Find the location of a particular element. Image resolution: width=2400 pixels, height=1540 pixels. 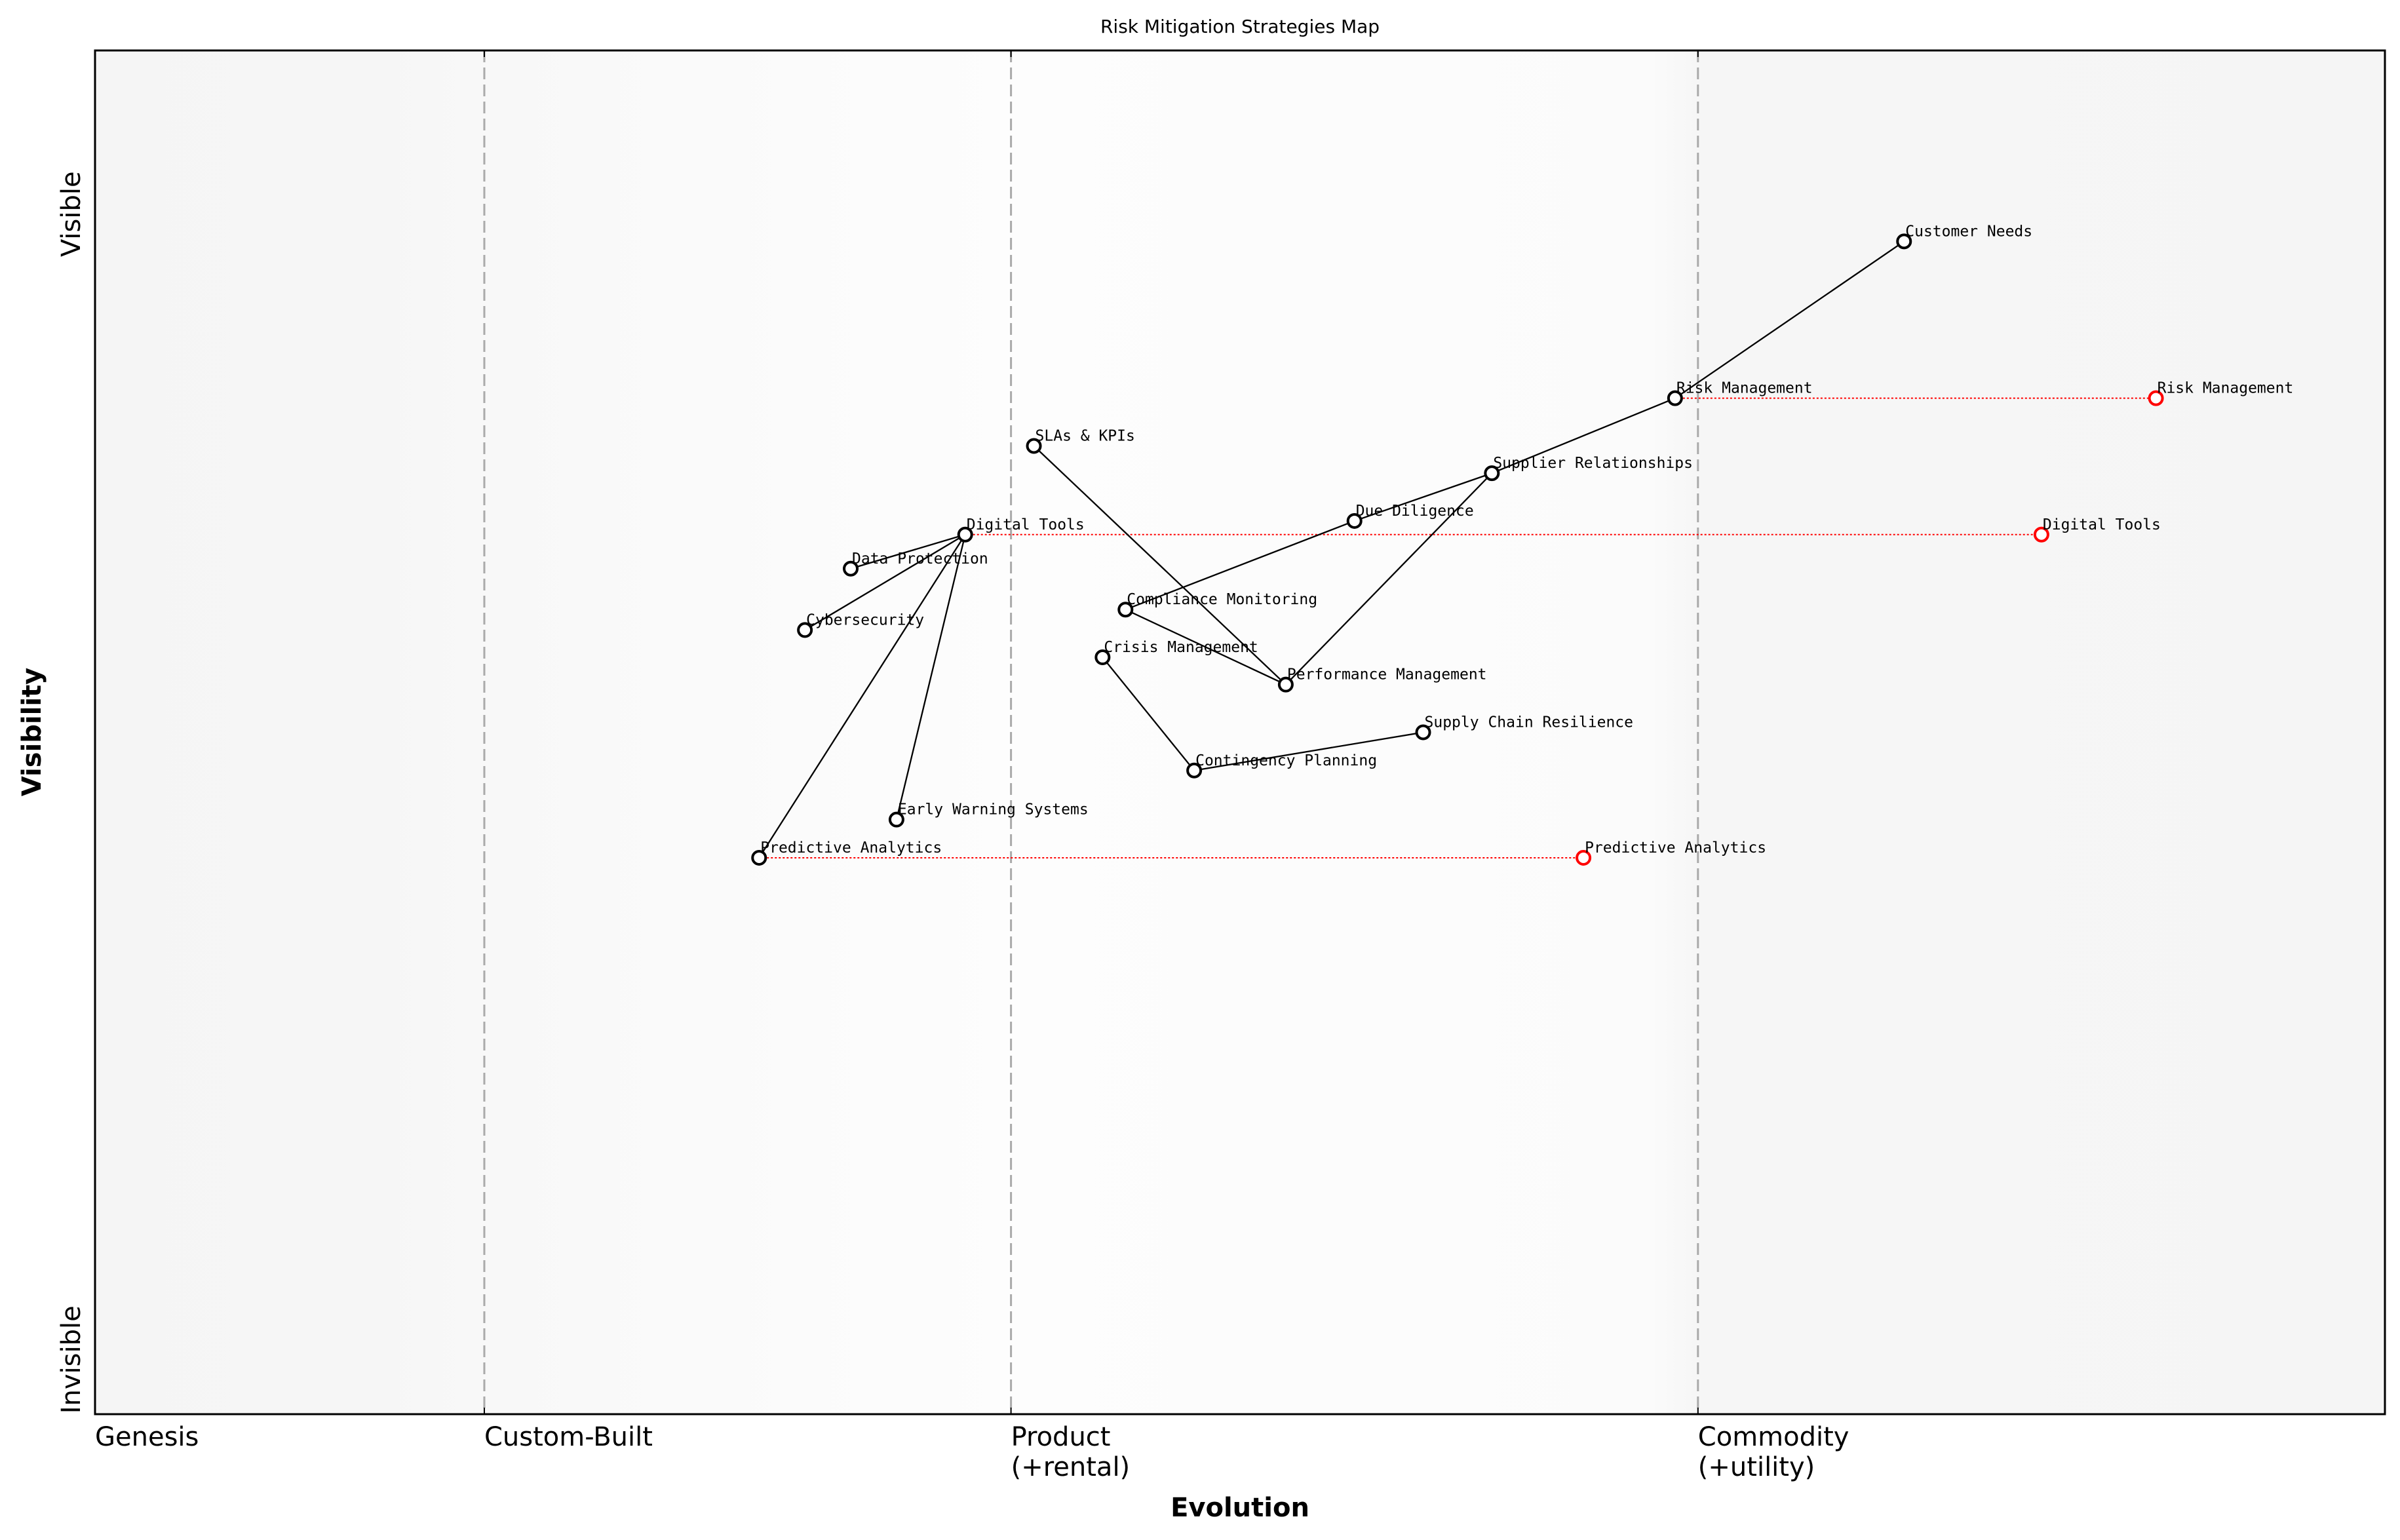

component-label: Contingency Planning is located at coordinates (1286, 760).